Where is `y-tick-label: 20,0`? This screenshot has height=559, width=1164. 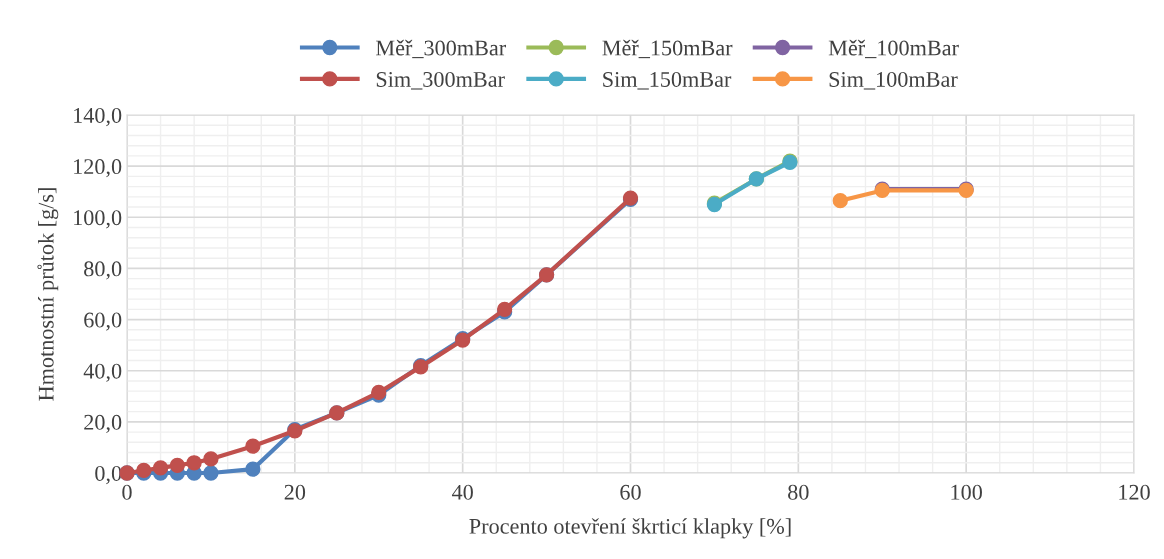
y-tick-label: 20,0 is located at coordinates (103, 423).